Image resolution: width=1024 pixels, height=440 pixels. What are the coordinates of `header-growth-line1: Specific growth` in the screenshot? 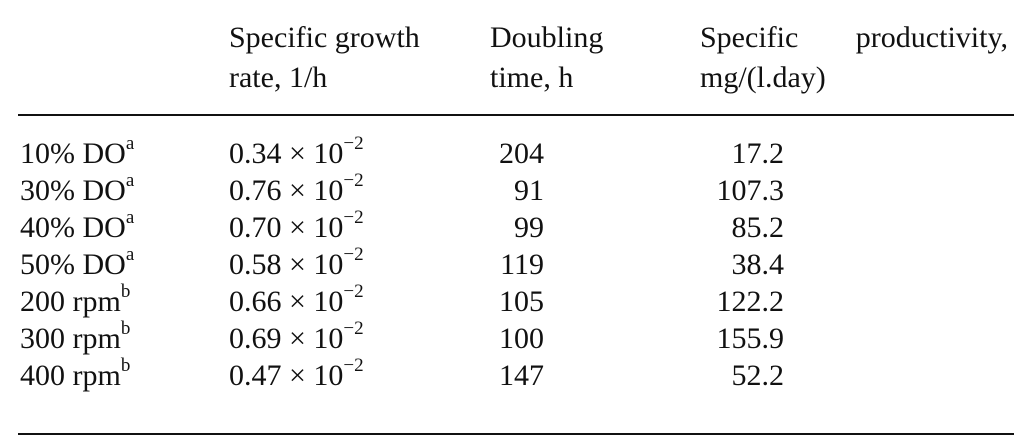 It's located at (324, 37).